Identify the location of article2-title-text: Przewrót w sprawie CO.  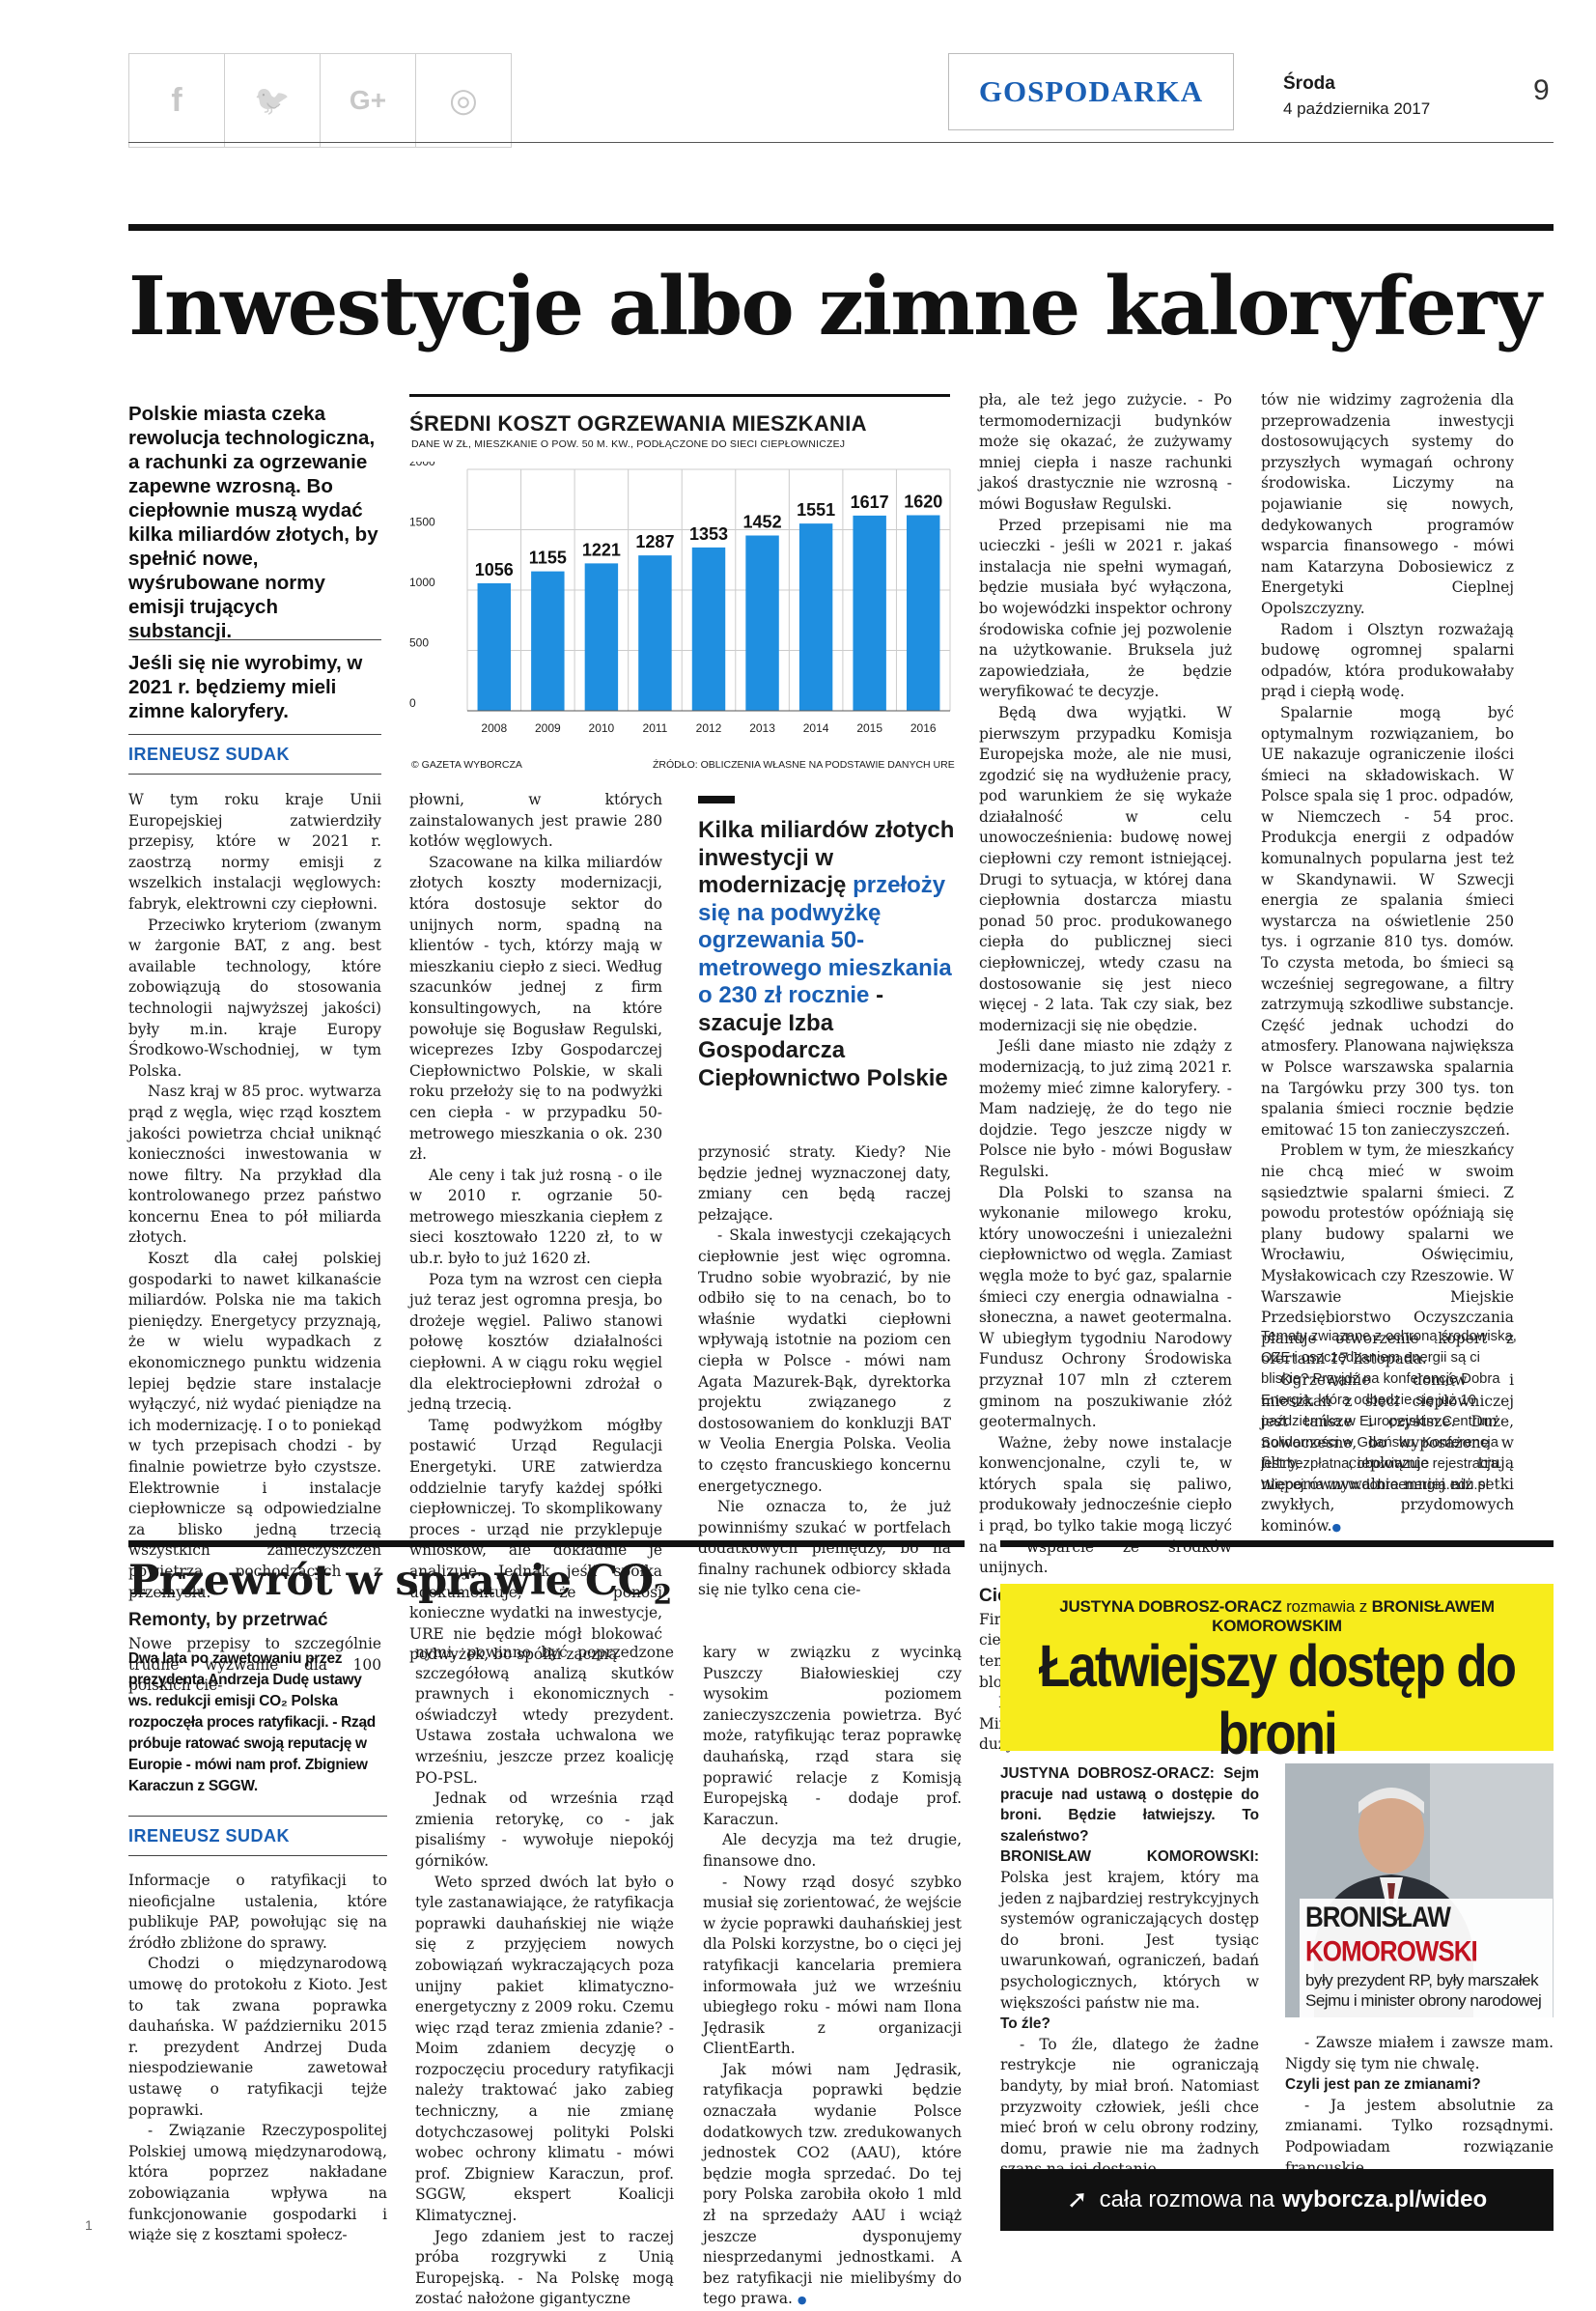
(391, 1581).